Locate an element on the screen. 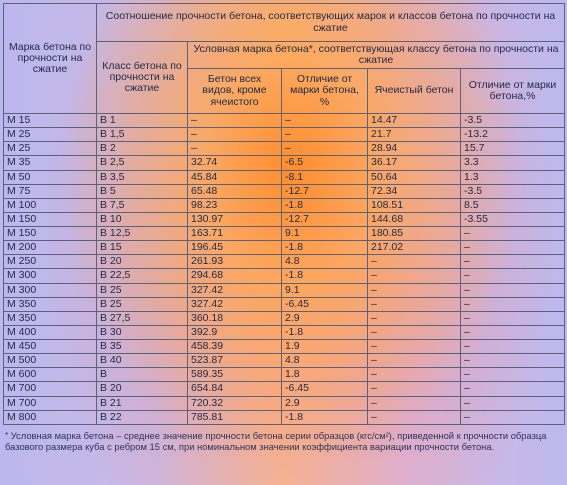 This screenshot has height=485, width=567. cell-diff-1: 9.1 is located at coordinates (324, 290).